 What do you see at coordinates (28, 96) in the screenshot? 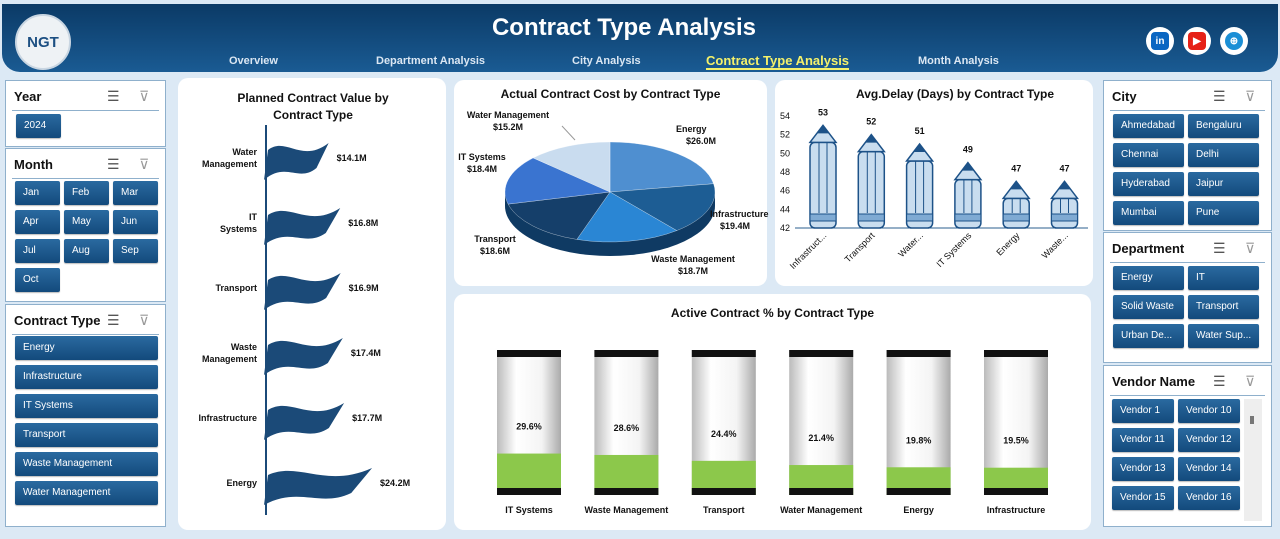
I see `year-slicer-title: Year` at bounding box center [28, 96].